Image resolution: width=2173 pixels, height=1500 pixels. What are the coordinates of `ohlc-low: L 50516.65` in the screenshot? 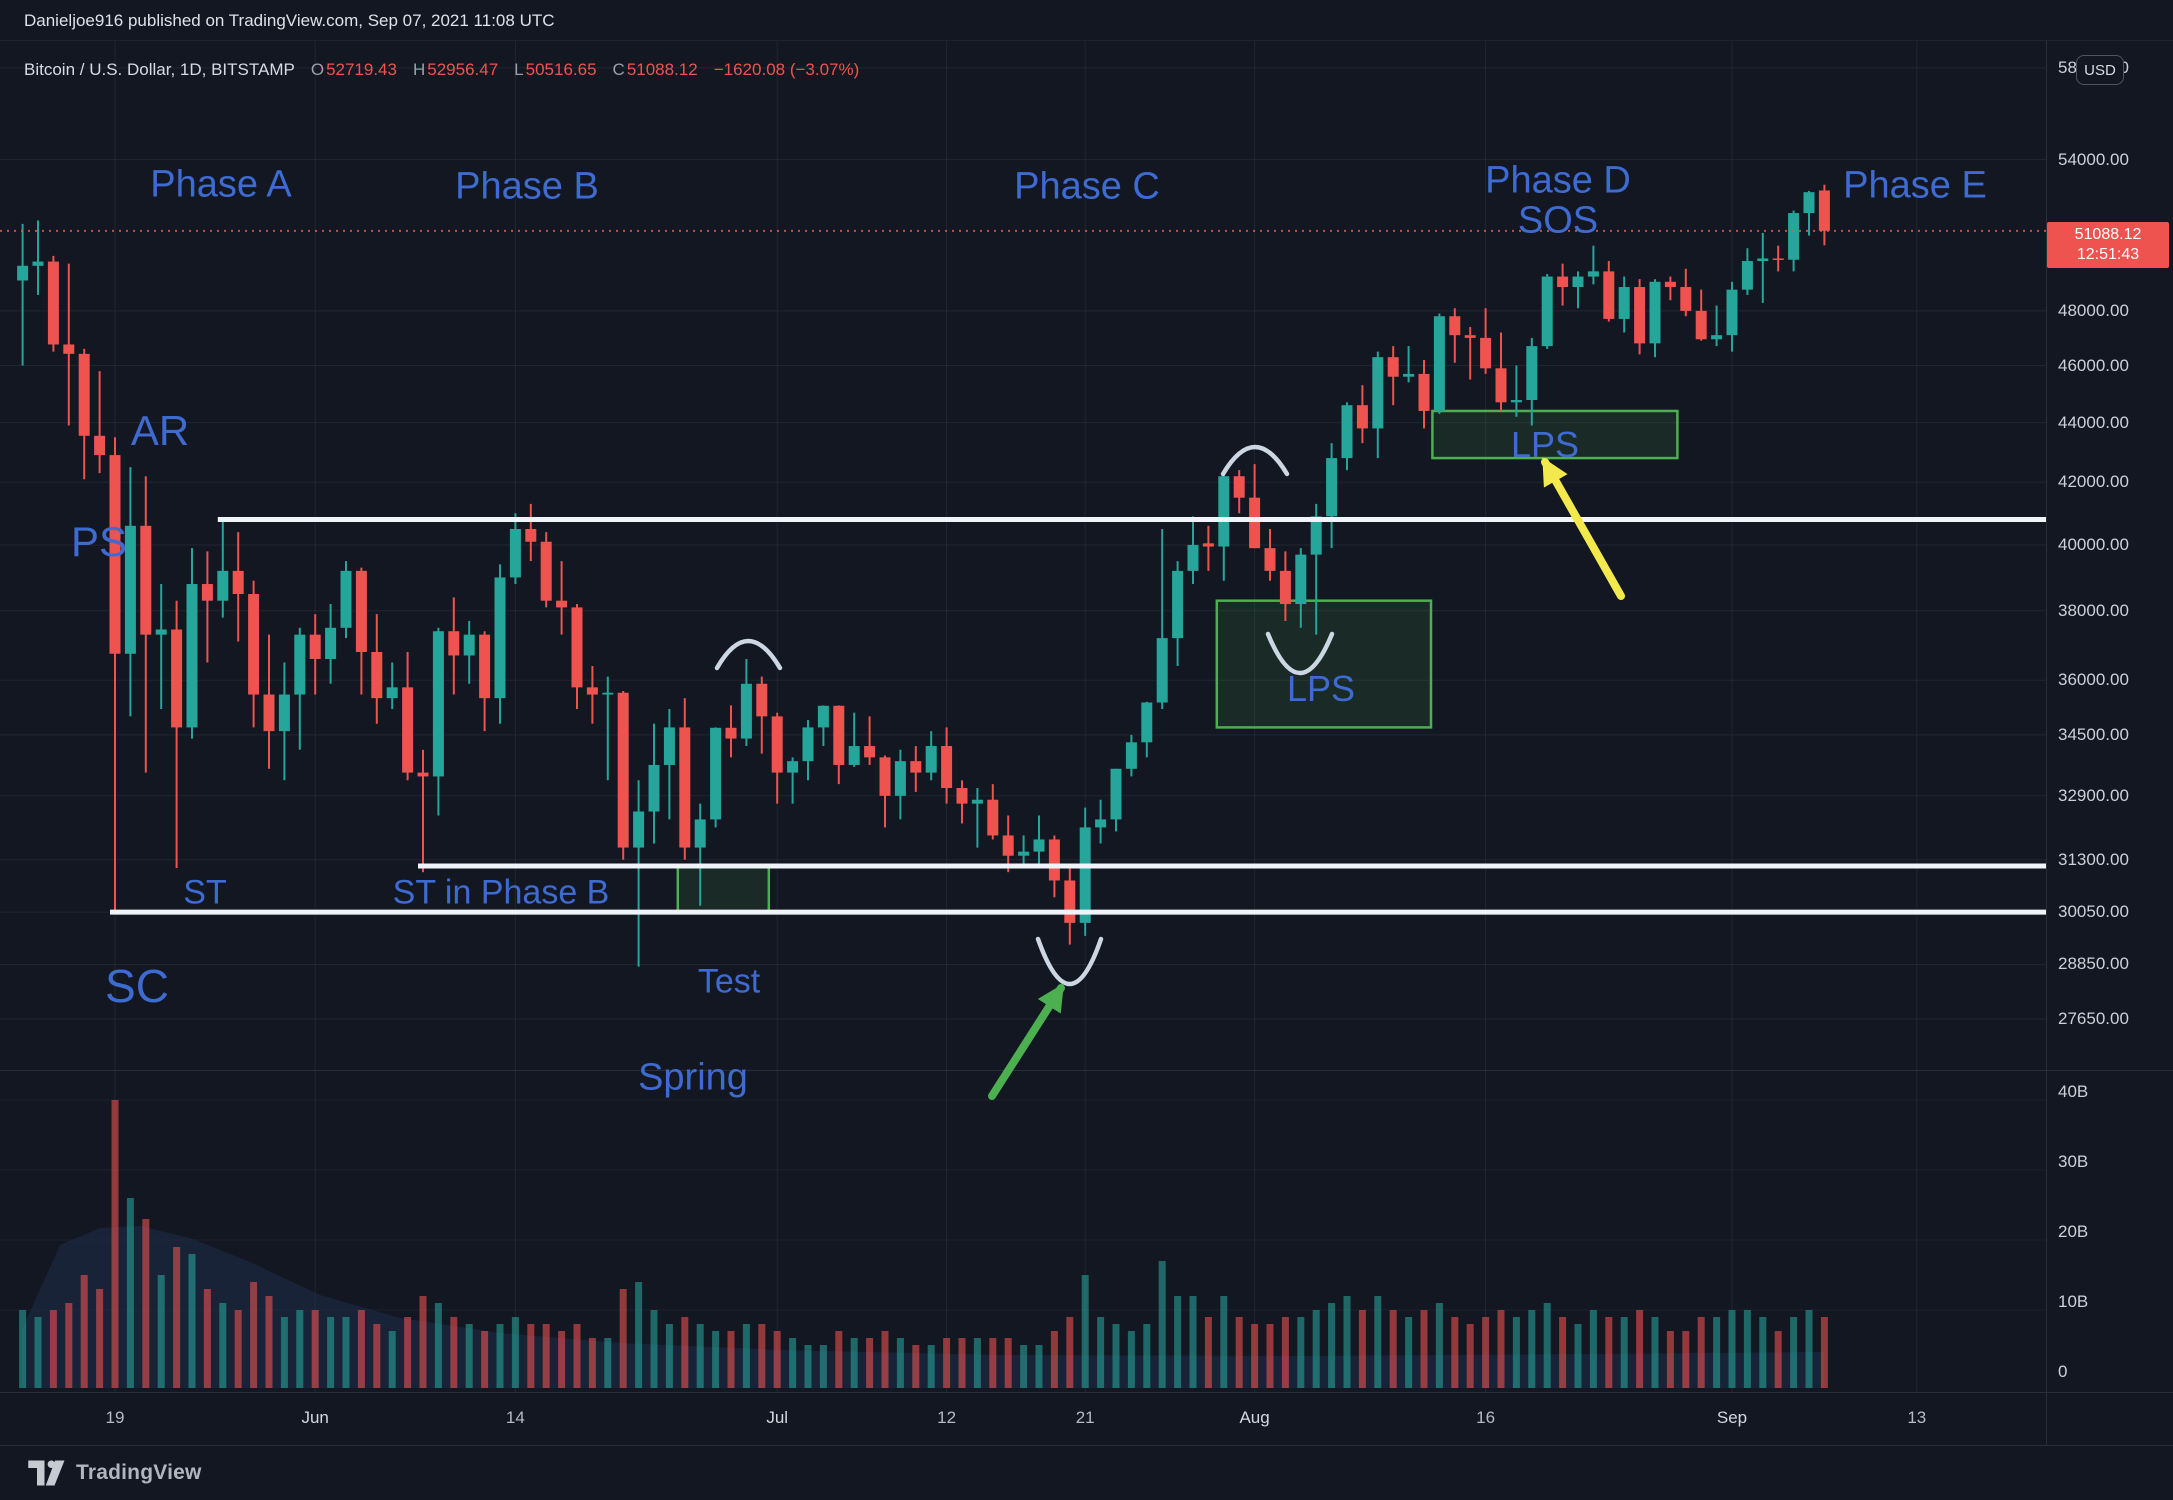 It's located at (555, 69).